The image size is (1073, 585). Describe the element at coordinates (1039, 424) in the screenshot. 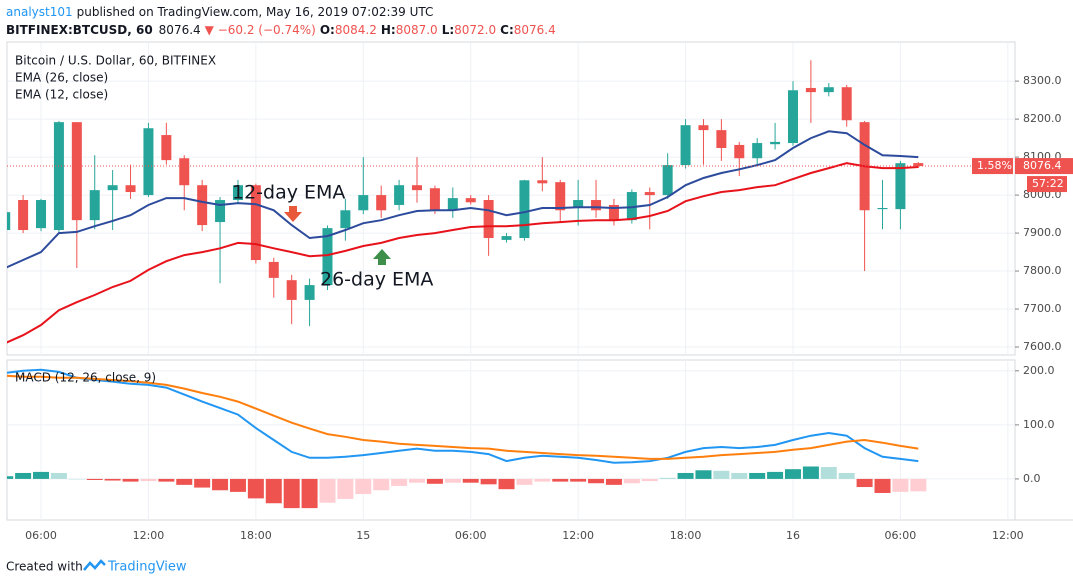

I see `y-tick-label: 100.0` at that location.